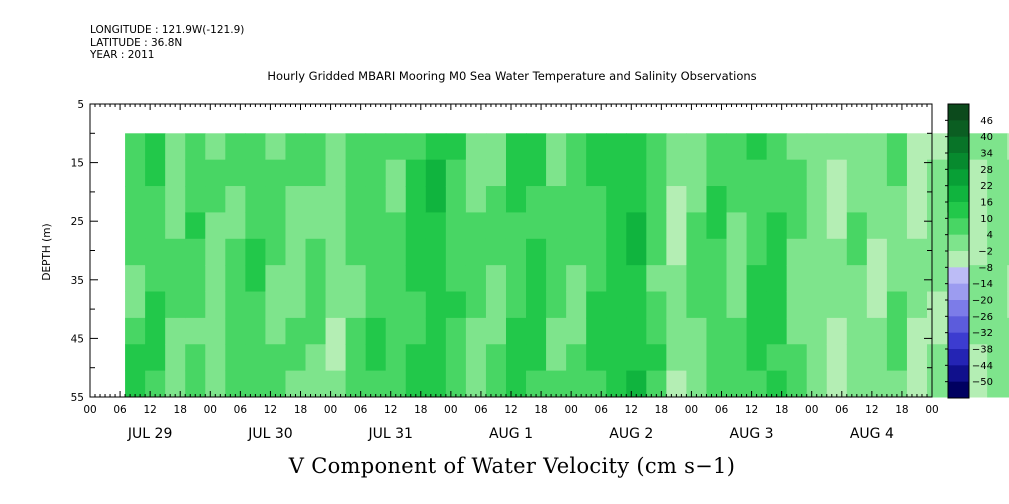 The image size is (1009, 504). Describe the element at coordinates (149, 434) in the screenshot. I see `x-day-label: JUL 29` at that location.